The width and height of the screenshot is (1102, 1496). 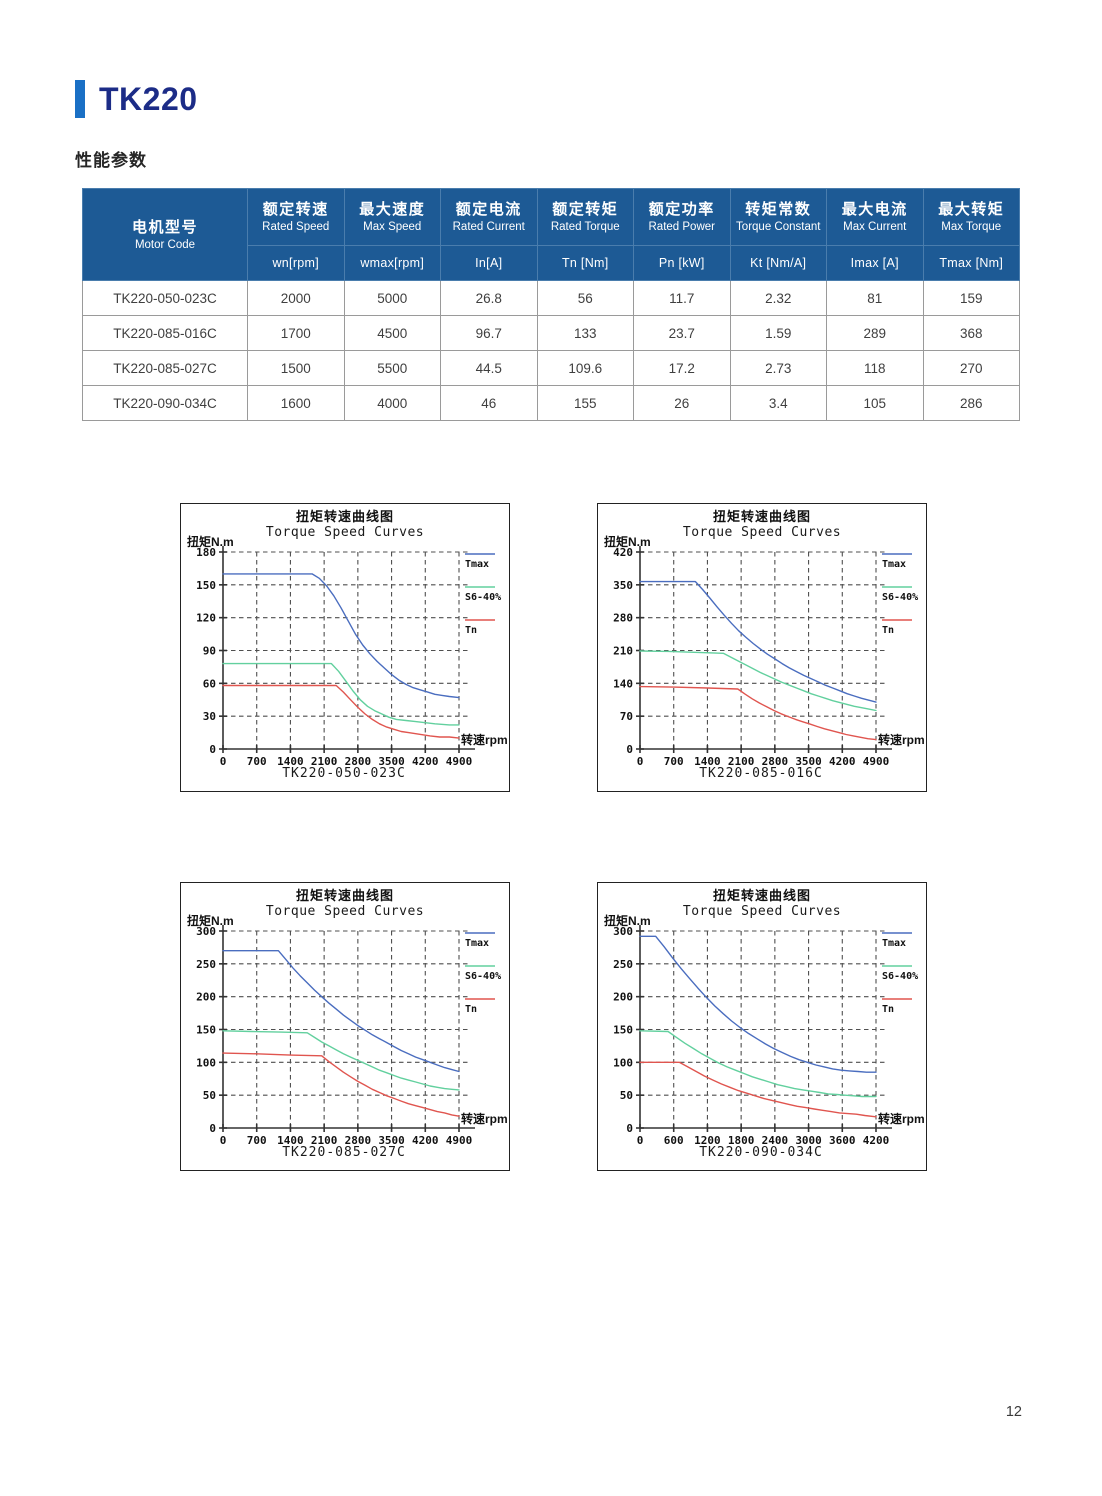 I want to click on x-tick-label: 1200, so click(x=707, y=1140).